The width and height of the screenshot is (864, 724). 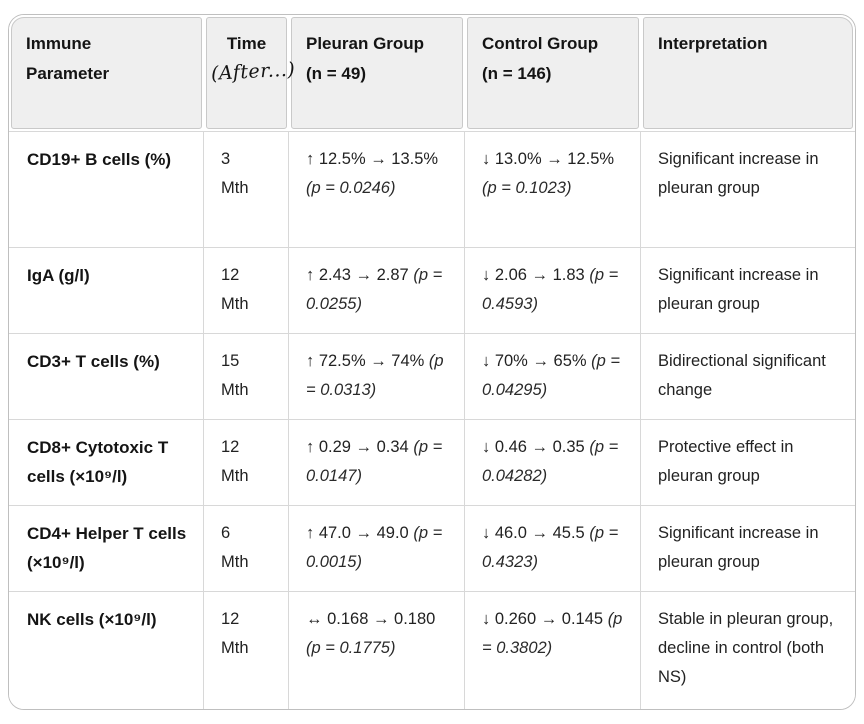 I want to click on p-value: (p = 0.0147), so click(x=374, y=461).